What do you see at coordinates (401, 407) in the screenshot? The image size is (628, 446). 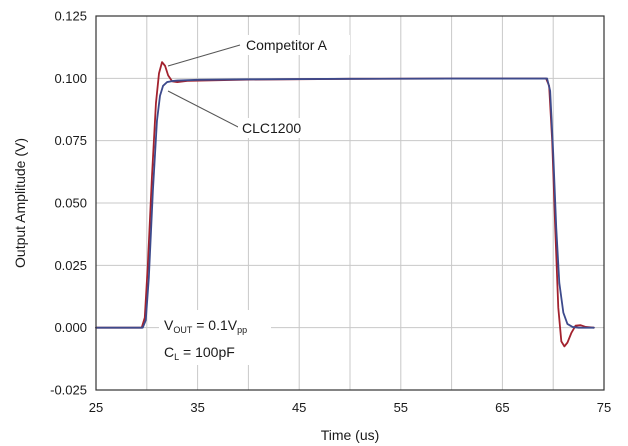 I see `x-tick-label: 55` at bounding box center [401, 407].